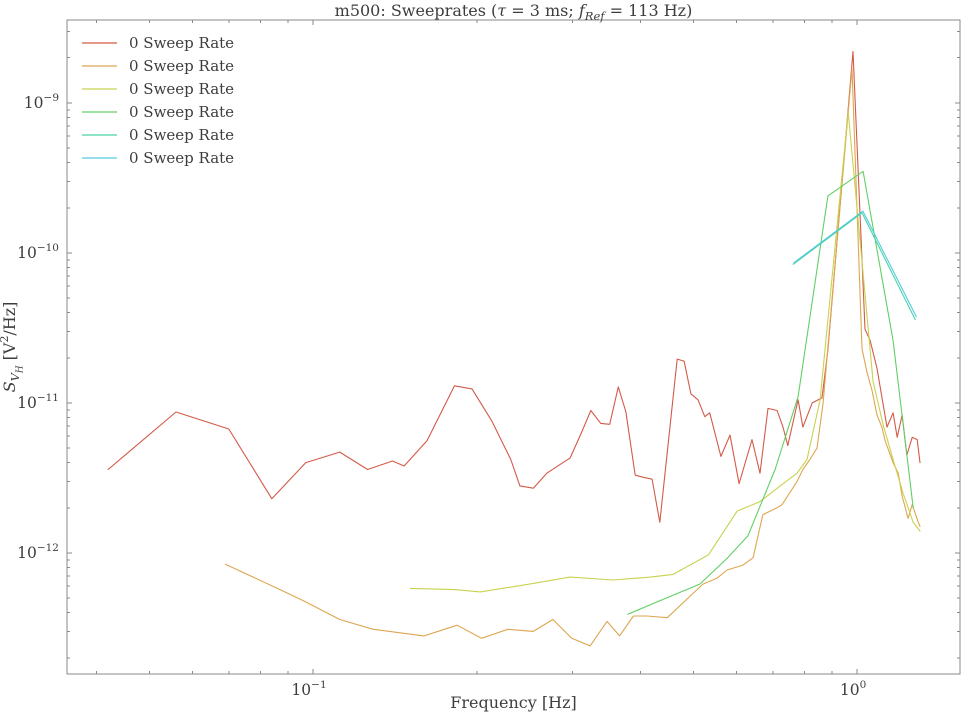  I want to click on tick-label: 10⁻¹⁰, so click(38, 252).